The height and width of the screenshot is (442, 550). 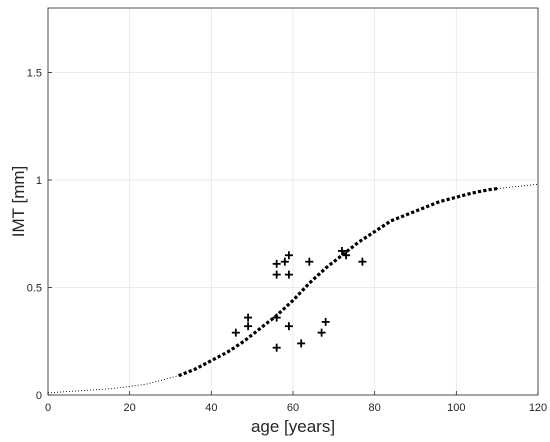 I want to click on x-tick-label: 60, so click(x=293, y=408).